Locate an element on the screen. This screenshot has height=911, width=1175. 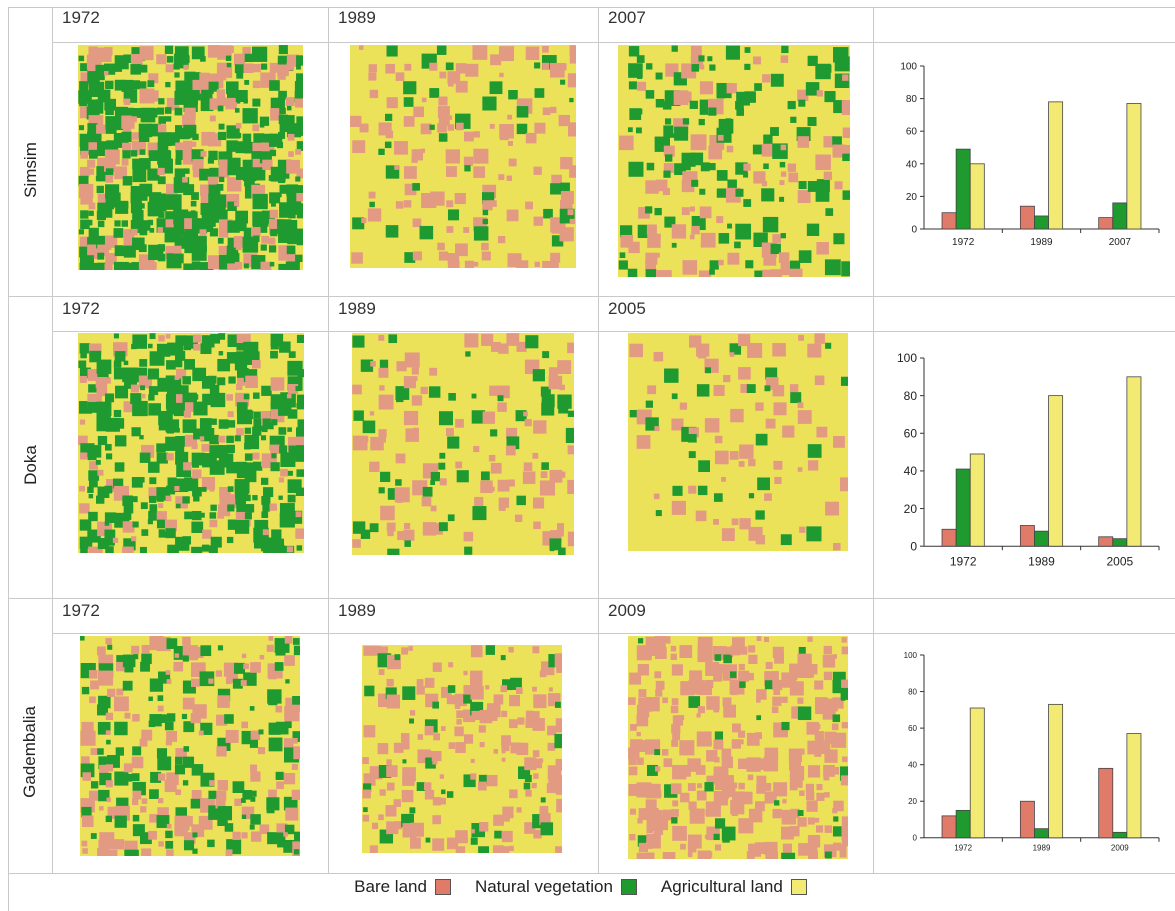
row-label-gadembalia: Gadembalia is located at coordinates (29, 752).